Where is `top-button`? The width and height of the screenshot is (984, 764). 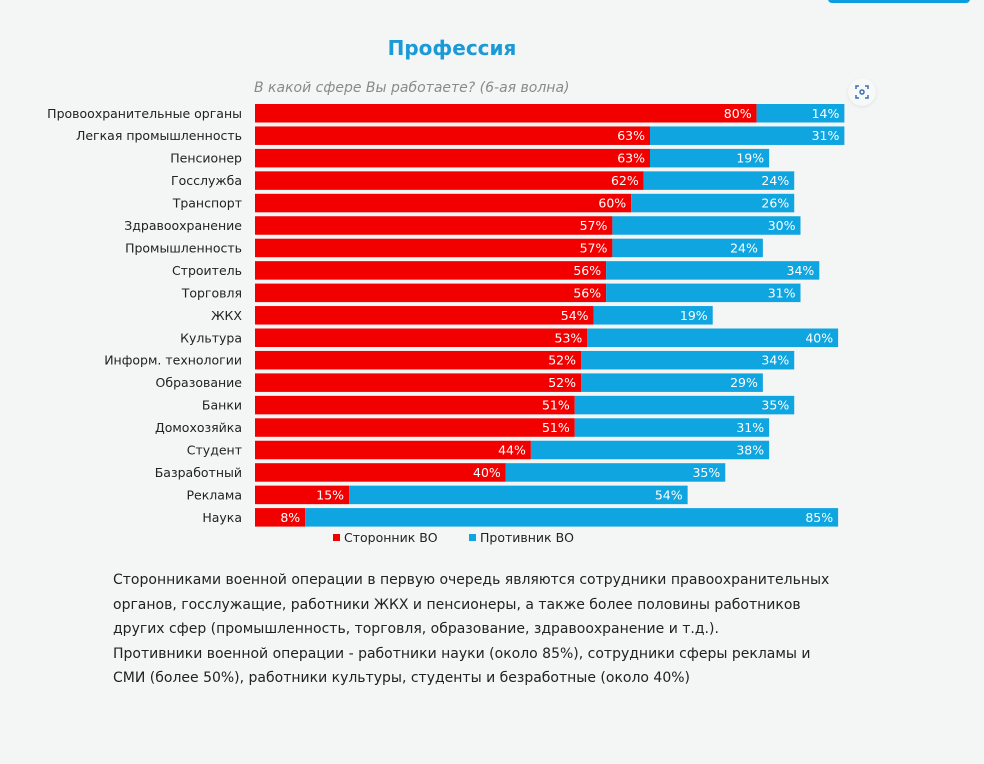 top-button is located at coordinates (899, 1).